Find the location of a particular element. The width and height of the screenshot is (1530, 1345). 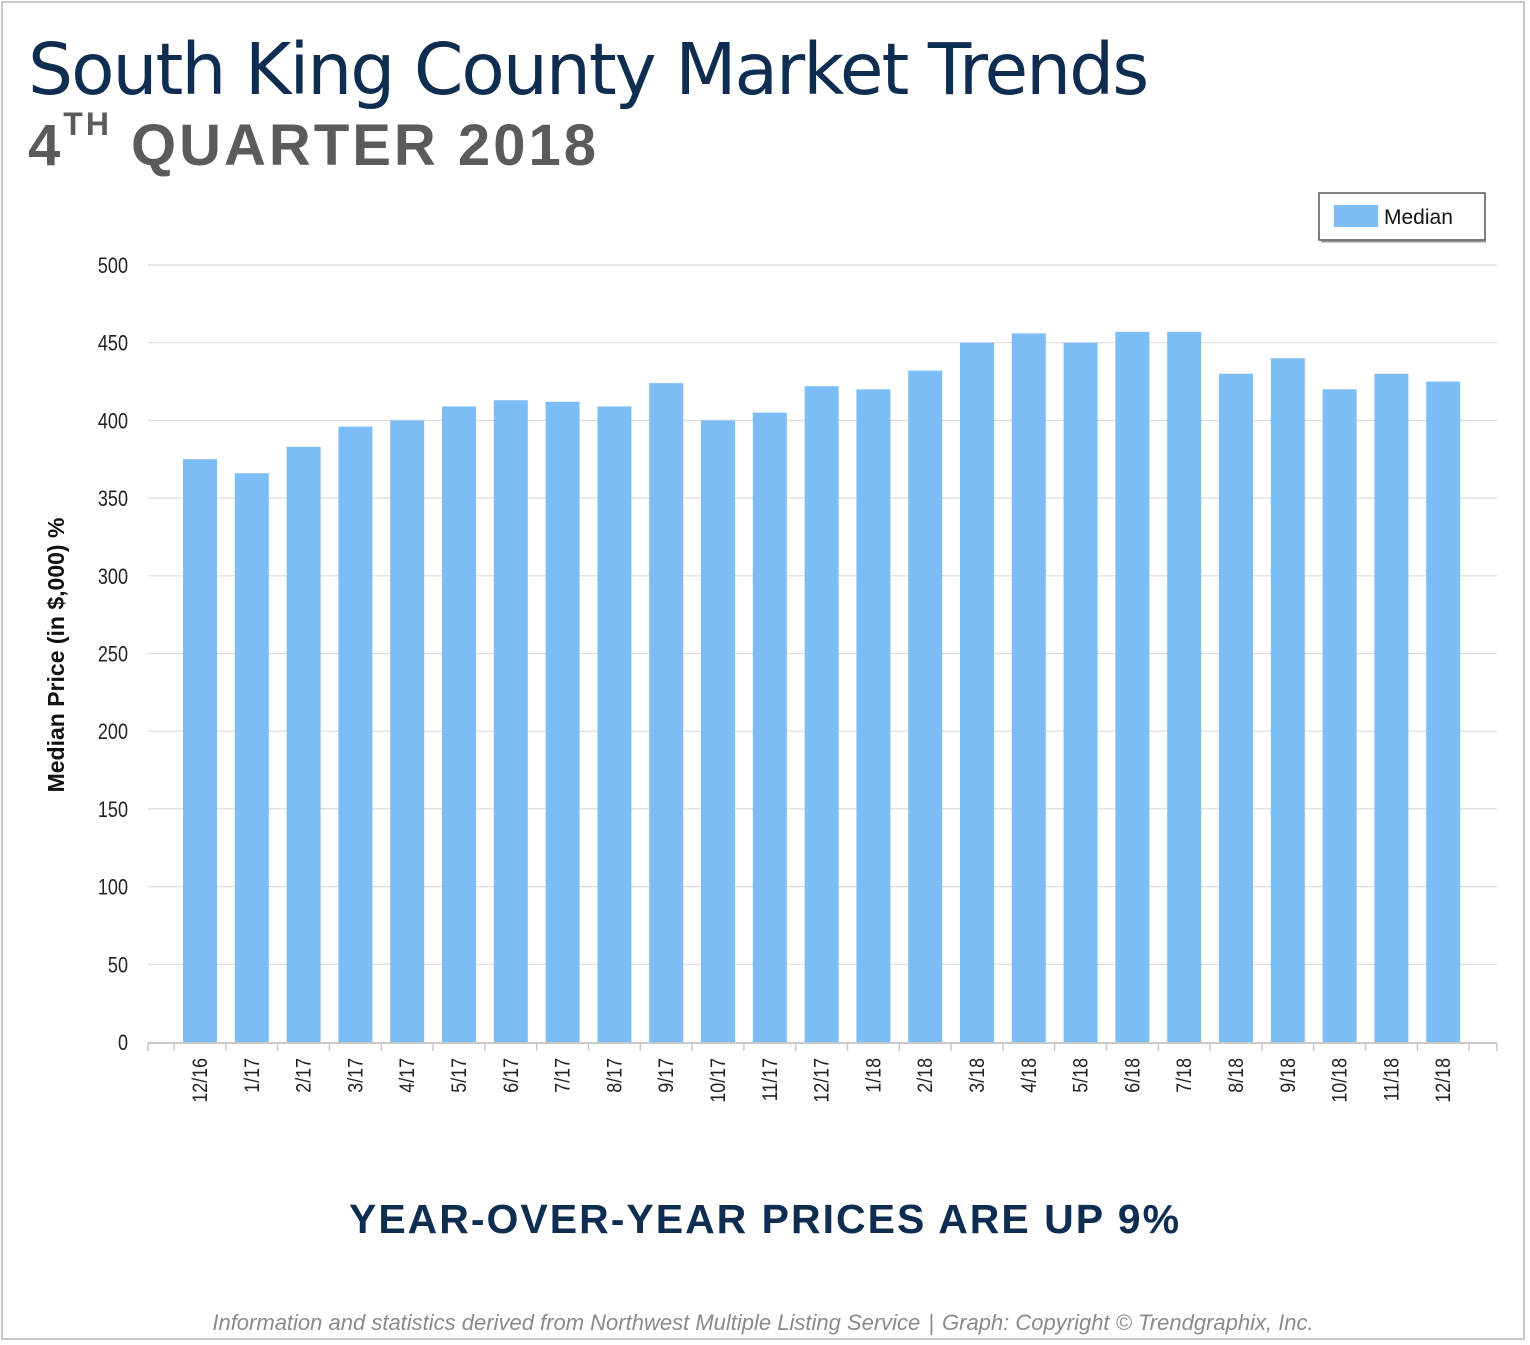

legend: Median is located at coordinates (1402, 217).